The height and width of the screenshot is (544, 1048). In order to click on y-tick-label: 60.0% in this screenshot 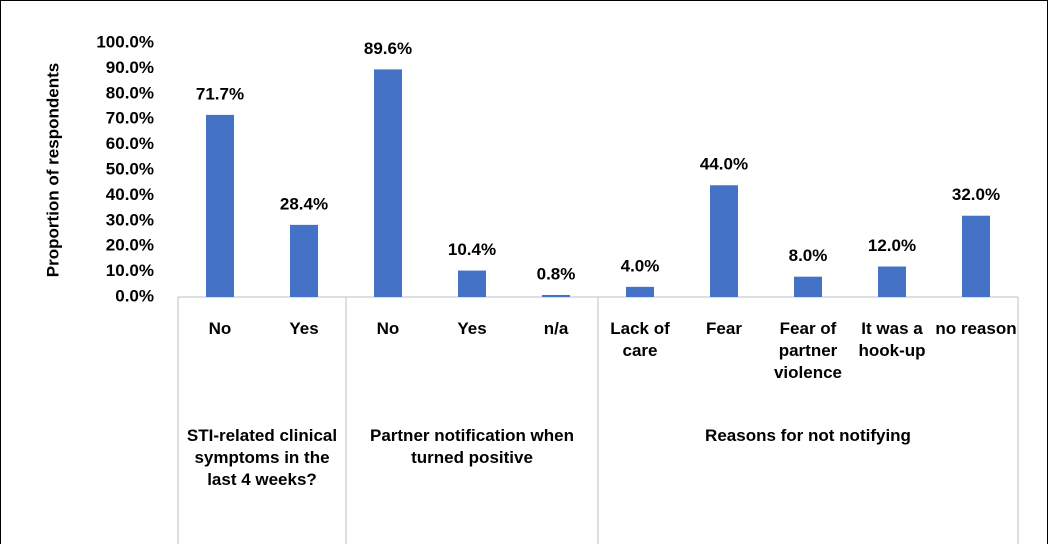, I will do `click(130, 143)`.